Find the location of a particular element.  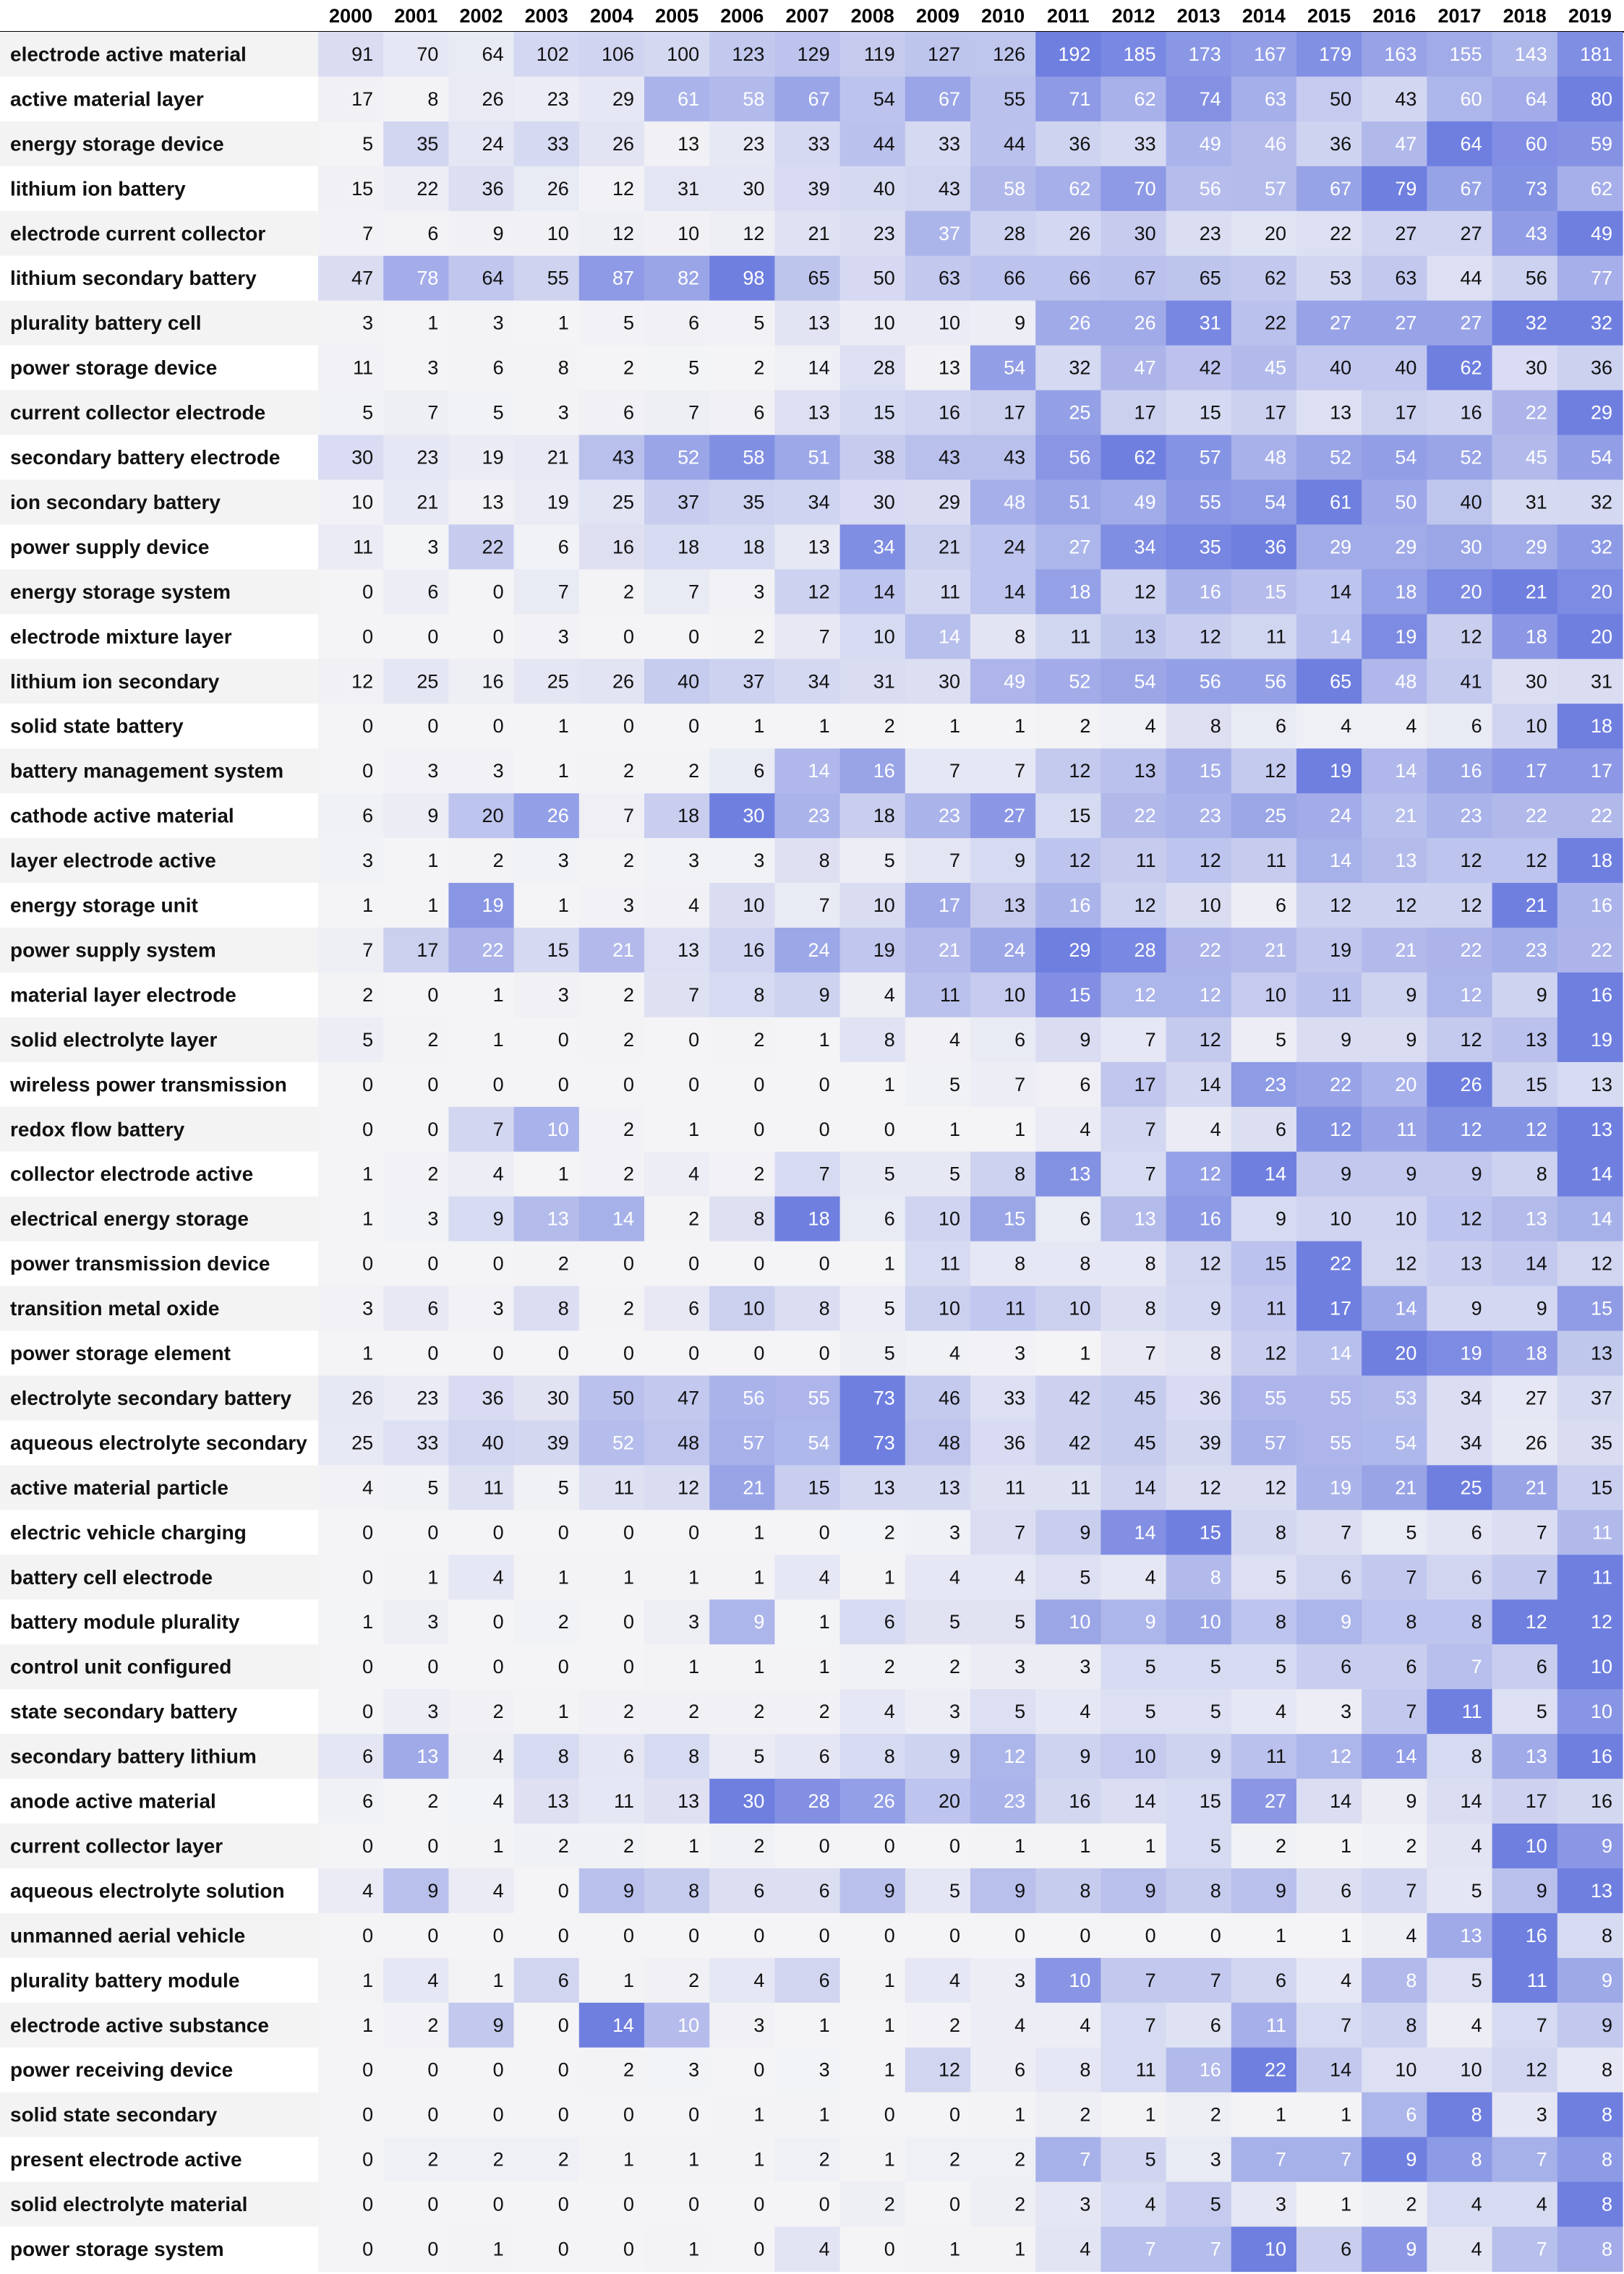

column-header: 2006 is located at coordinates (742, 16).